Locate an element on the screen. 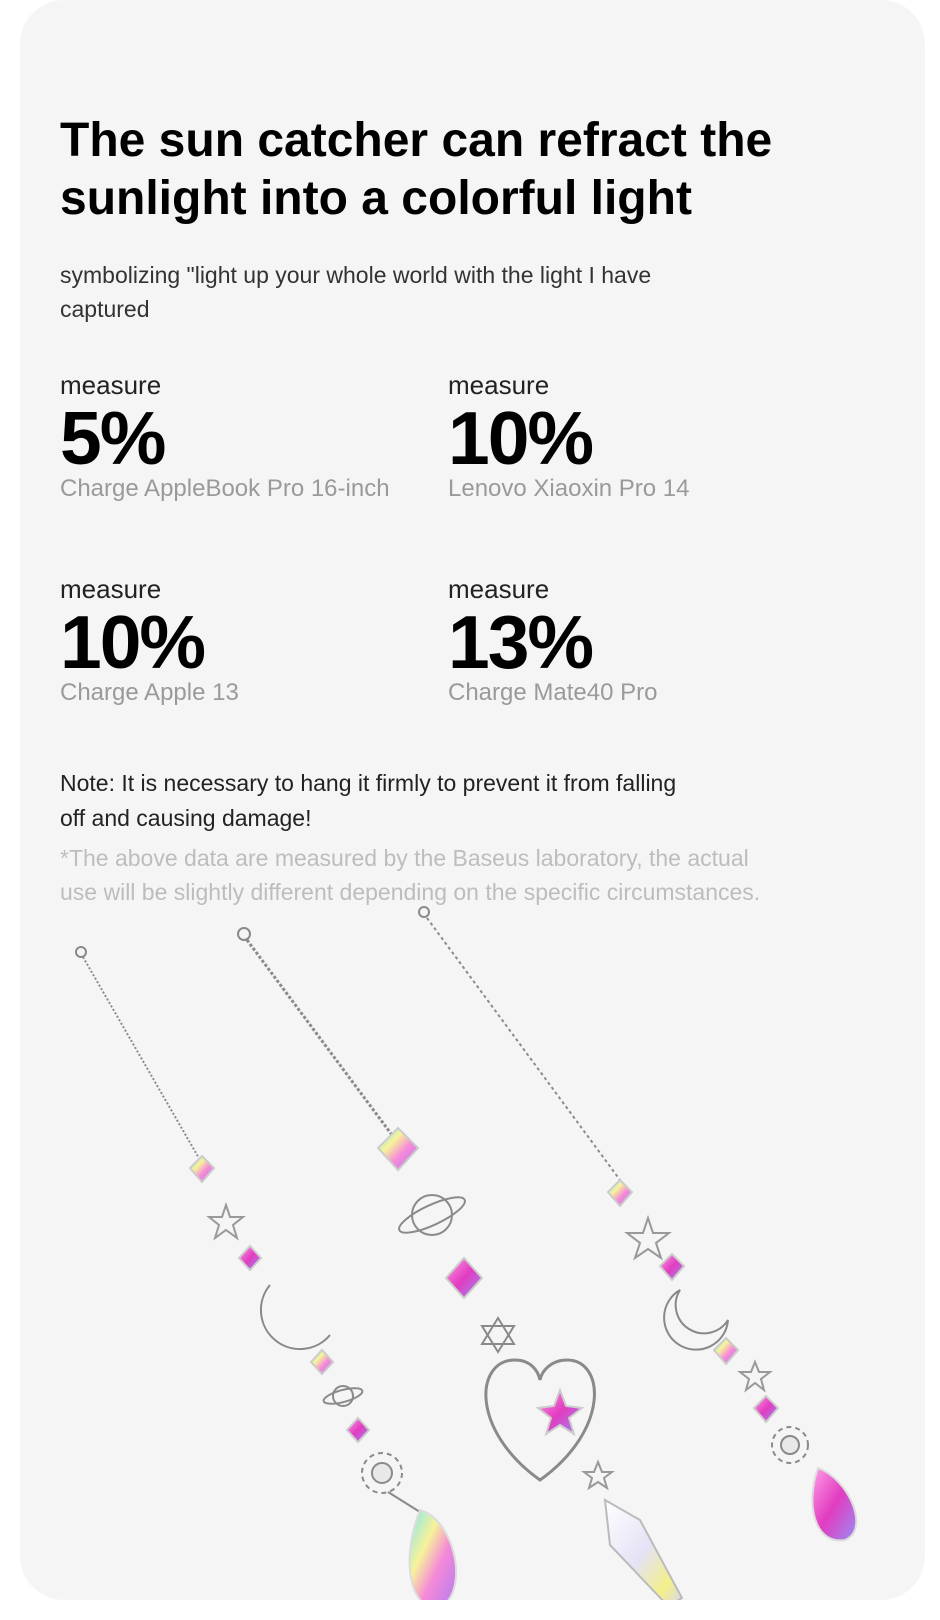 The height and width of the screenshot is (1620, 940). heart-icon is located at coordinates (540, 1420).